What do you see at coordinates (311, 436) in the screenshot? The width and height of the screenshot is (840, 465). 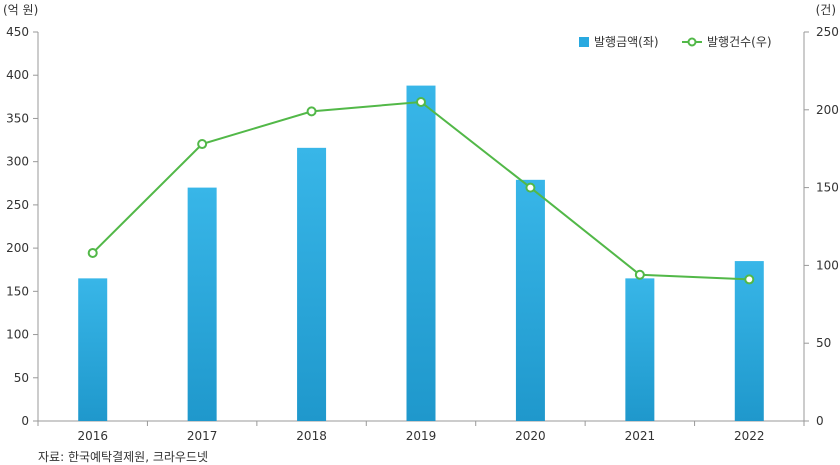 I see `x-tick-label: 2018` at bounding box center [311, 436].